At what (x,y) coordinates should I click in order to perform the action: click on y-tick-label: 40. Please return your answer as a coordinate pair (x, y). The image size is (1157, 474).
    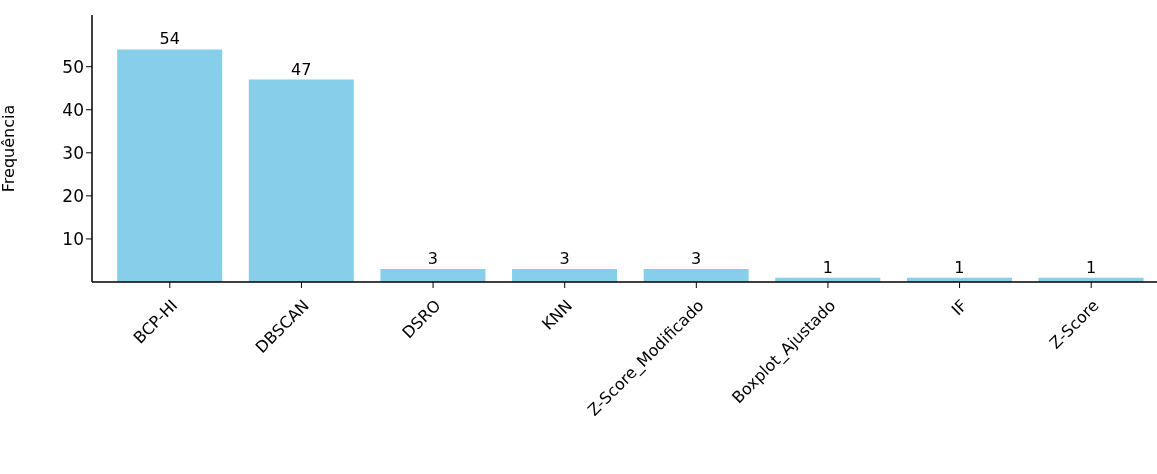
    Looking at the image, I should click on (73, 109).